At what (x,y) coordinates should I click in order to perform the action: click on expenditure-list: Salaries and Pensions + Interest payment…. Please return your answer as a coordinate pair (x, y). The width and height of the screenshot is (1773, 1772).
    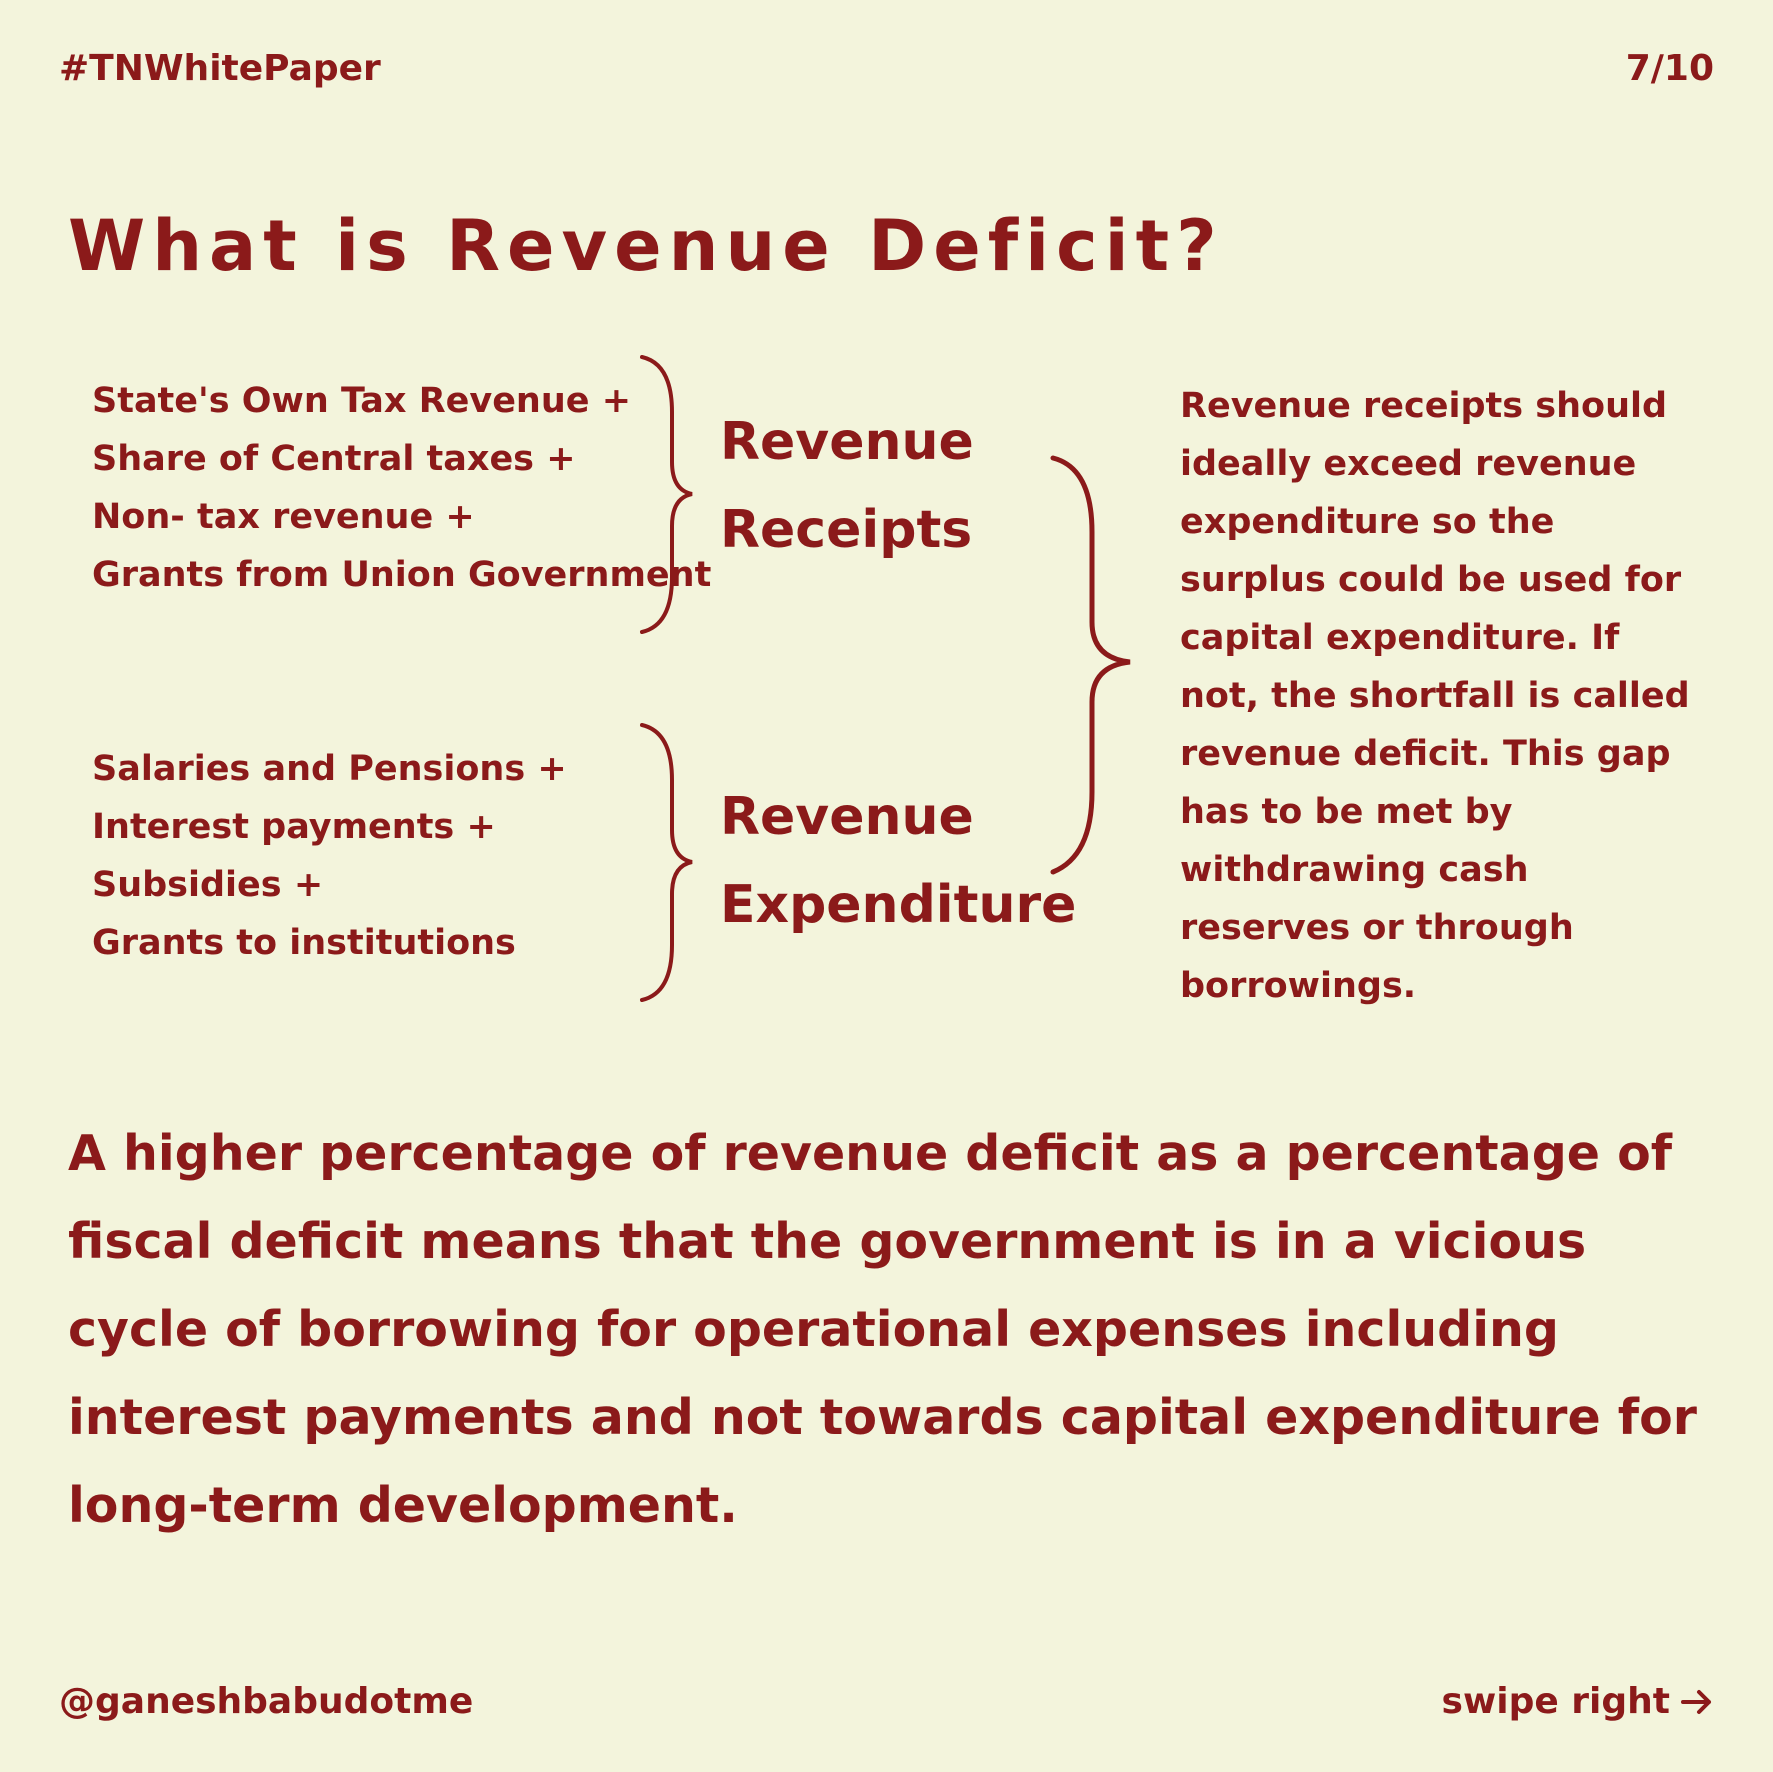
    Looking at the image, I should click on (329, 856).